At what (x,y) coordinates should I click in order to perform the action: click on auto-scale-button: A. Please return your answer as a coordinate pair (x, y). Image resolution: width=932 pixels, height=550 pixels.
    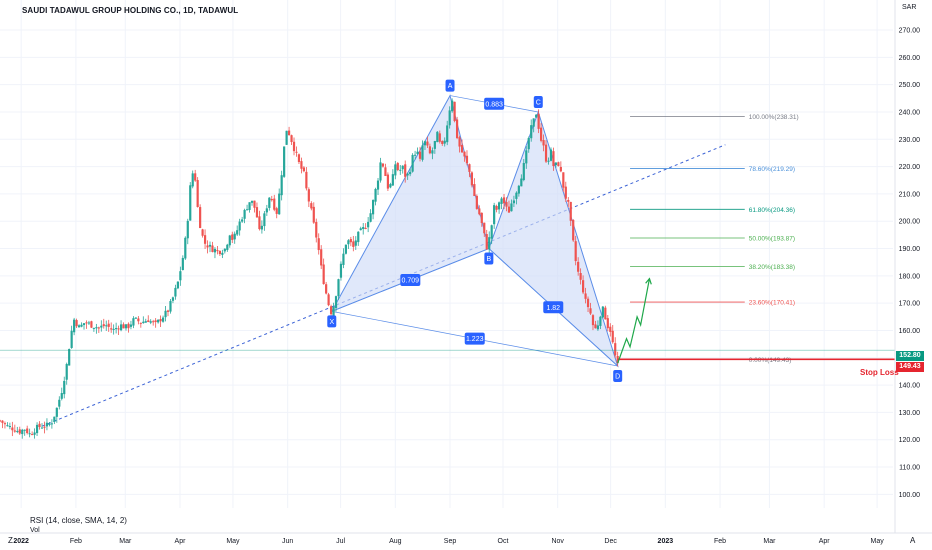
    Looking at the image, I should click on (913, 540).